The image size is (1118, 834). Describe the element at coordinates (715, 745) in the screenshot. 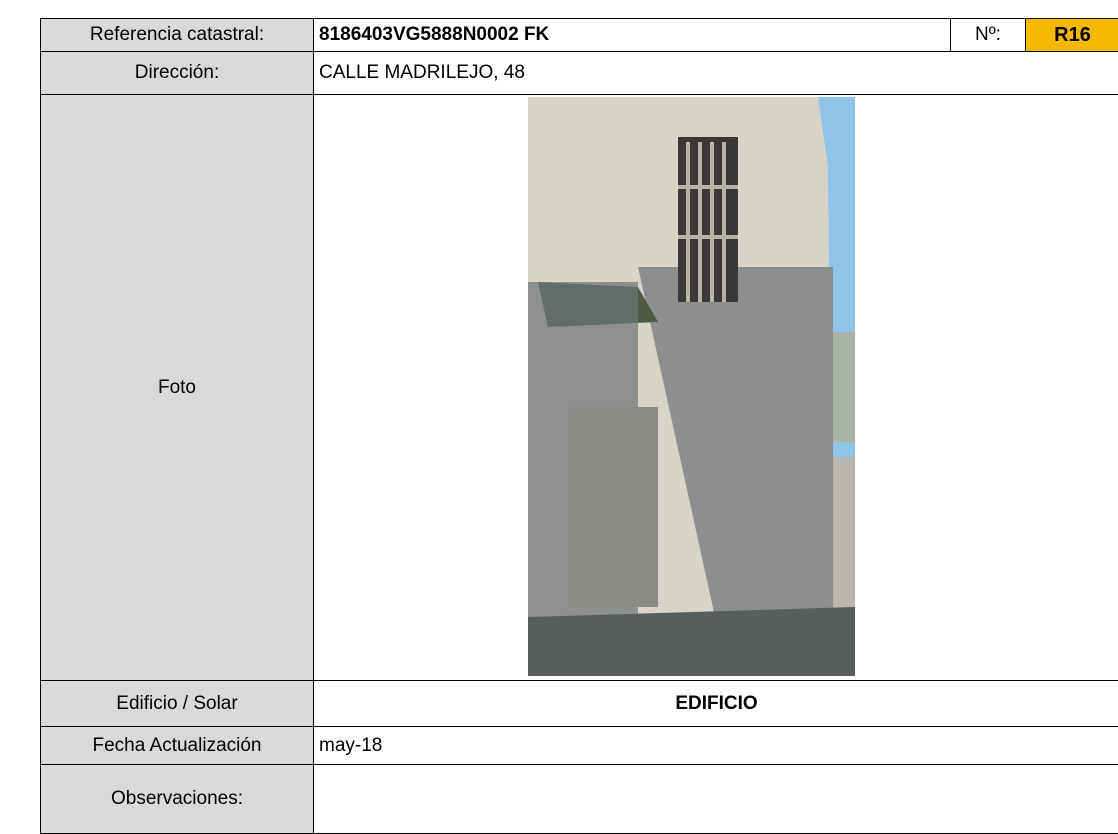

I see `date-value: may-18` at that location.